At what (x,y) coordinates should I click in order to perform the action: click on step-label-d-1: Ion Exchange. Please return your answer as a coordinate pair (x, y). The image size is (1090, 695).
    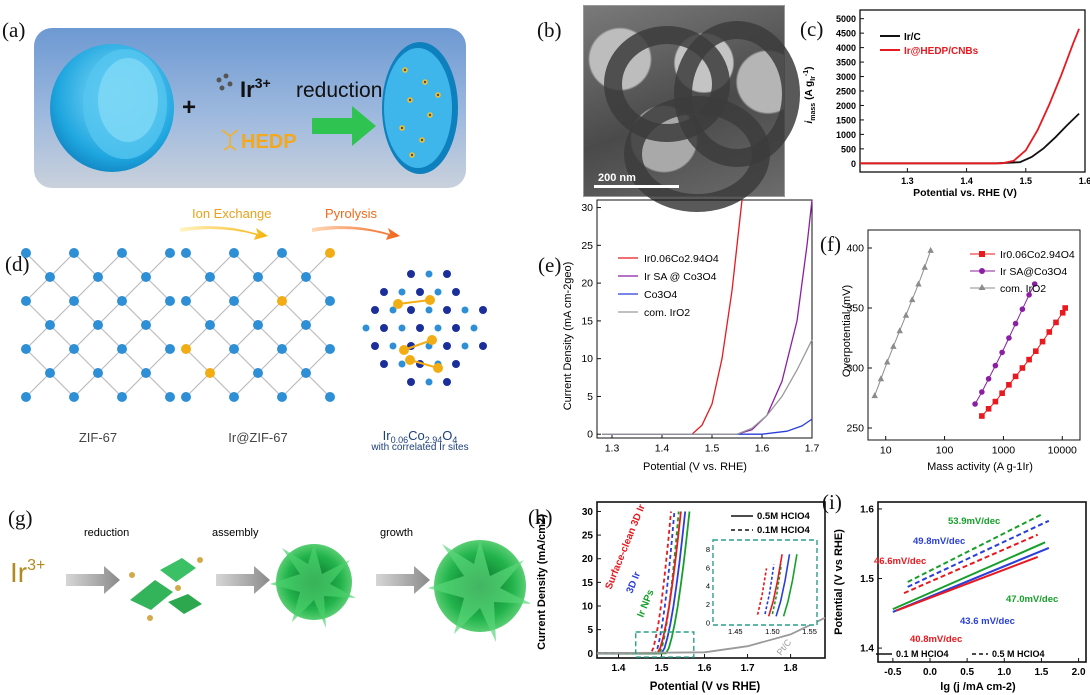
    Looking at the image, I should click on (232, 213).